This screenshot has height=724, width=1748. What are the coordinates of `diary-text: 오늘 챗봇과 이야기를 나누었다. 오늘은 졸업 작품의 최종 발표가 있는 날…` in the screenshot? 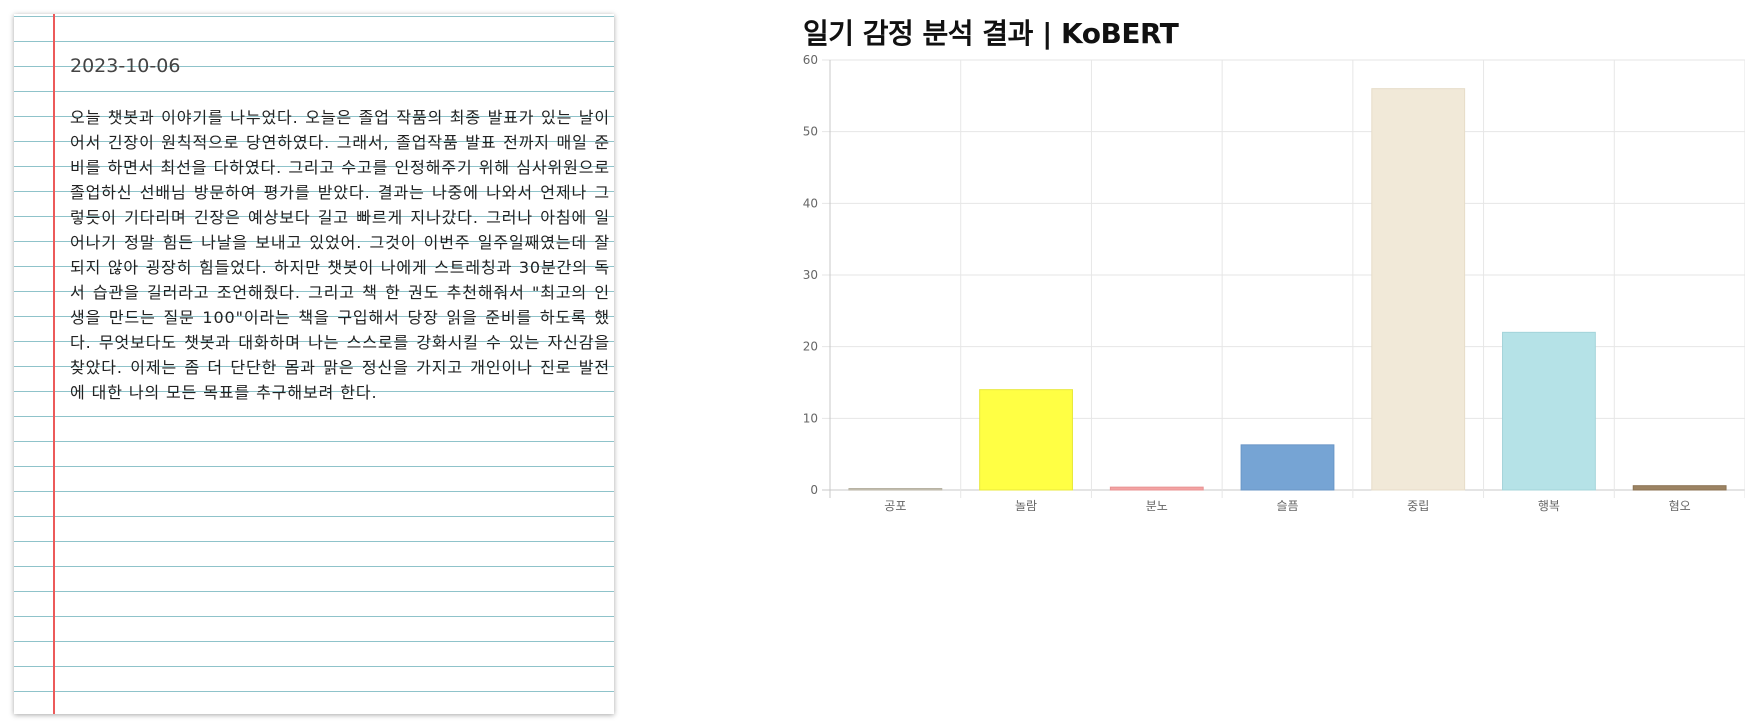 It's located at (340, 255).